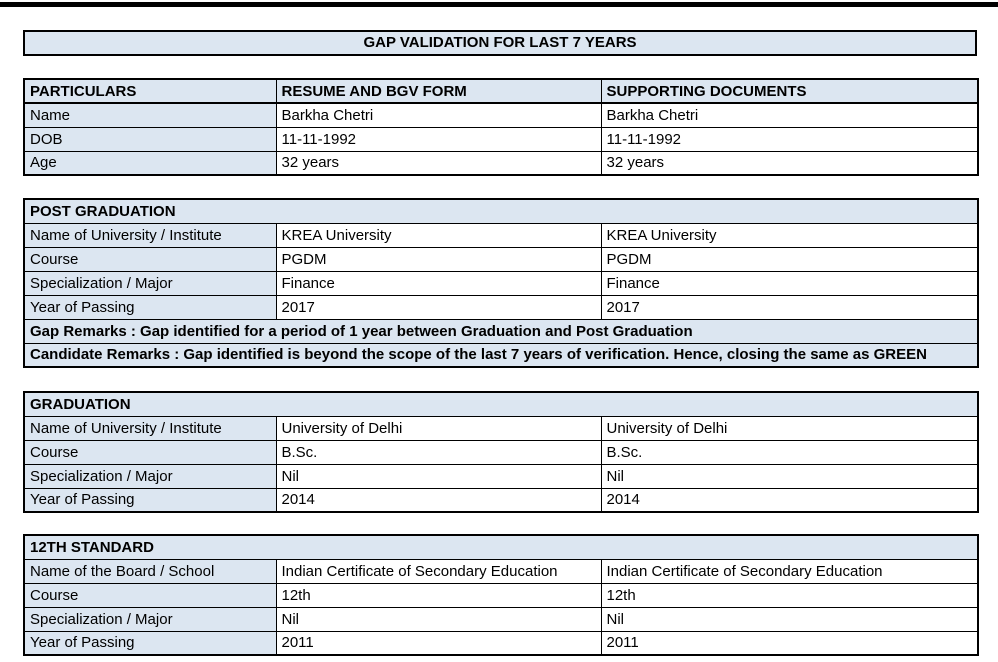 The image size is (998, 662). Describe the element at coordinates (499, 4) in the screenshot. I see `page-top-border` at that location.